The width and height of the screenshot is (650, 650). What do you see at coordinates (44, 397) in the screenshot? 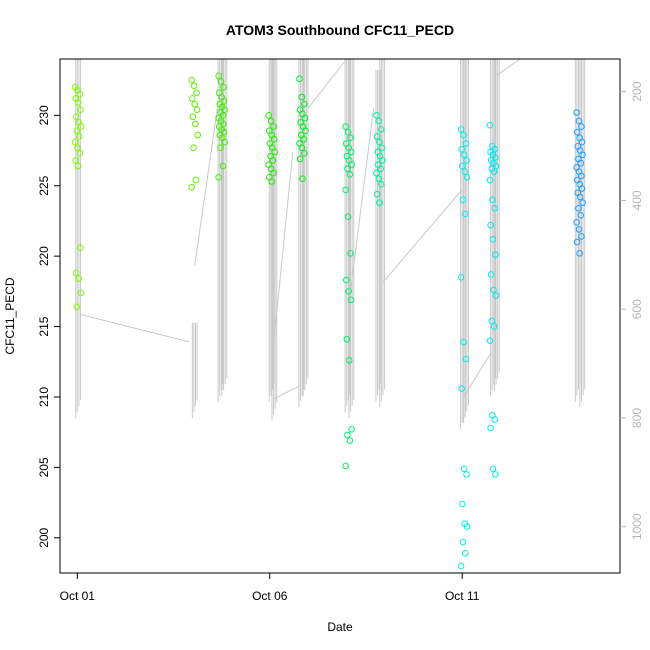
I see `y-tick-label: 210` at bounding box center [44, 397].